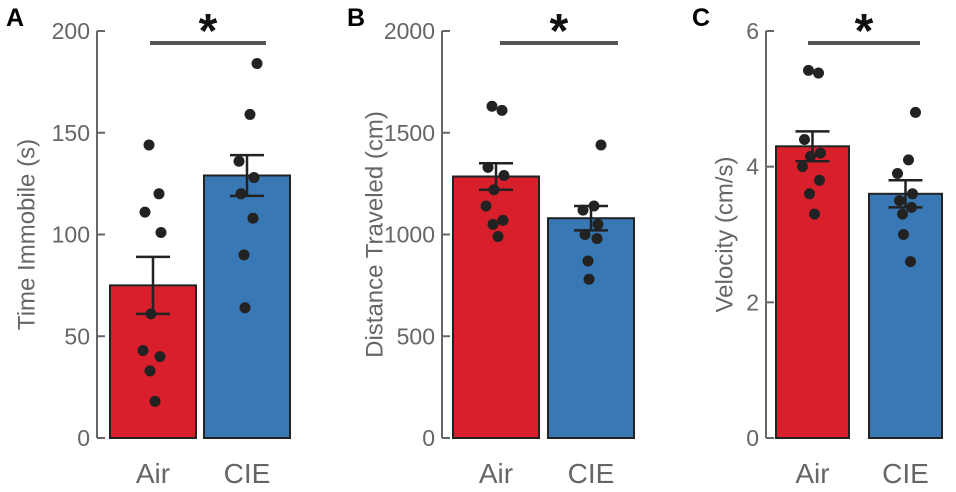  I want to click on y-tick-label: 150, so click(71, 133).